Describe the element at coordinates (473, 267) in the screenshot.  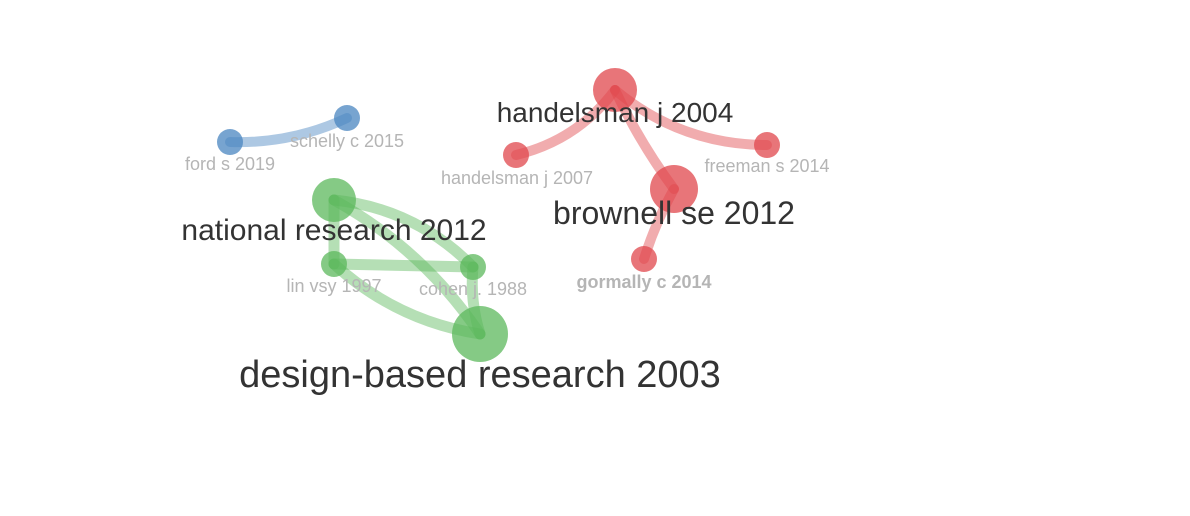
I see `node-cohen_1988` at that location.